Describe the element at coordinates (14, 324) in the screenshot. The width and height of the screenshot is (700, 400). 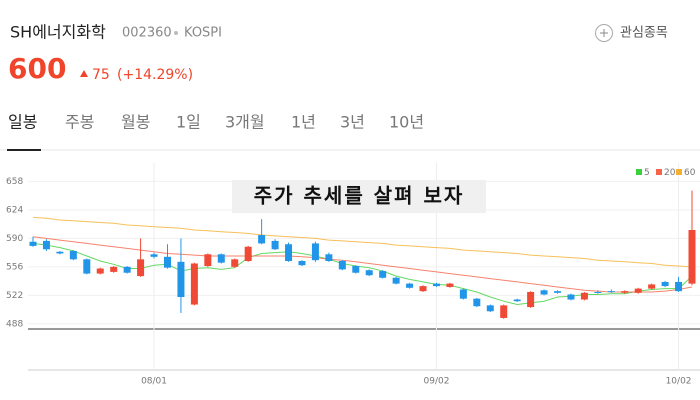
I see `y-tick-label: 488` at that location.